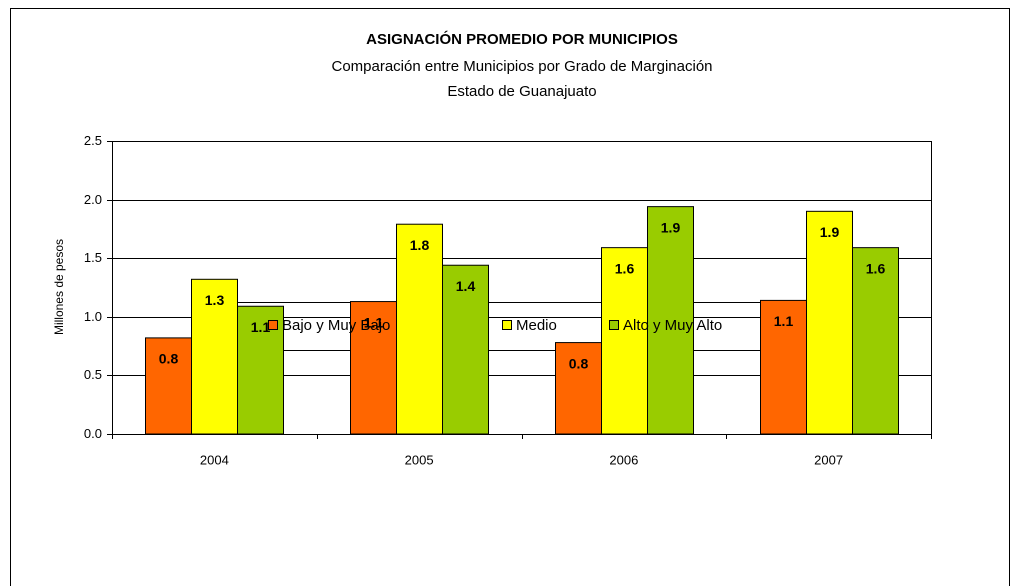  I want to click on y-axis-label: Millones de pesos, so click(59, 287).